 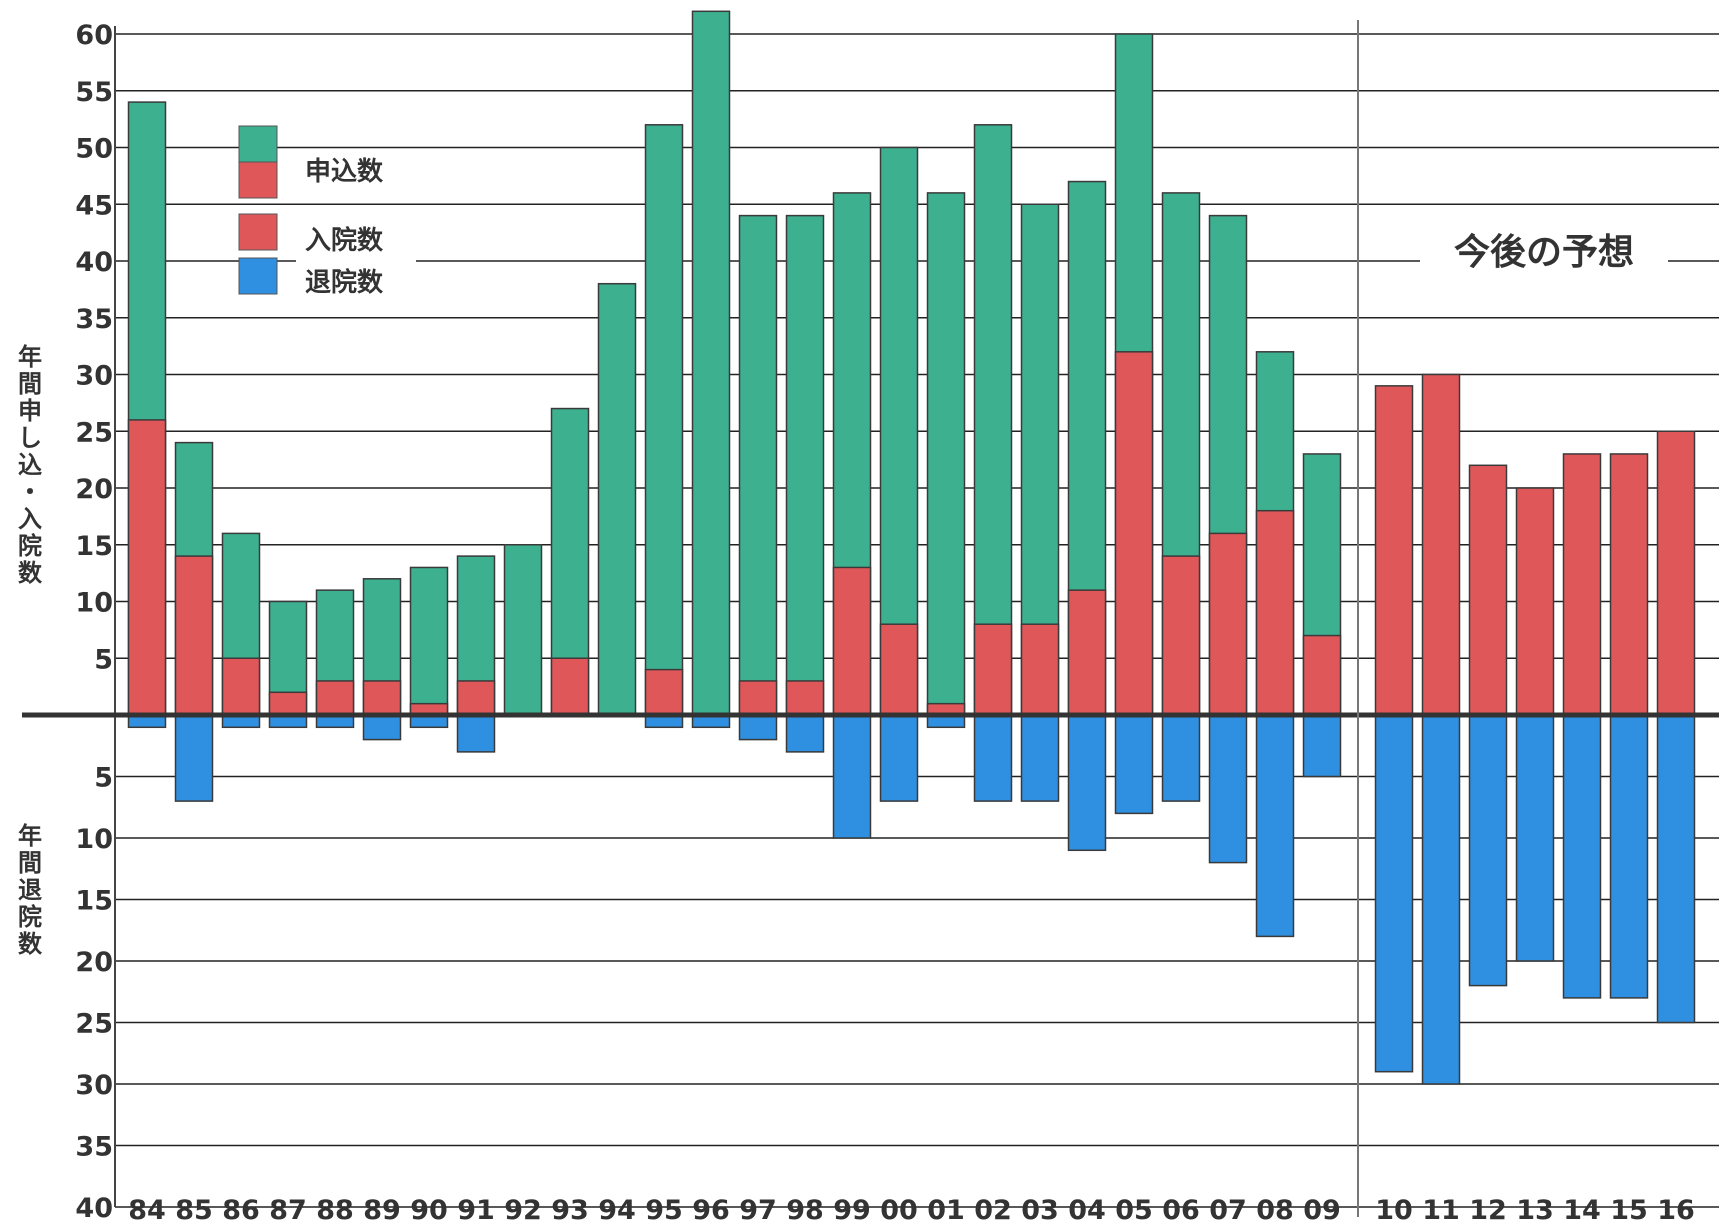 What do you see at coordinates (194, 1209) in the screenshot?
I see `x-tick-label: 85` at bounding box center [194, 1209].